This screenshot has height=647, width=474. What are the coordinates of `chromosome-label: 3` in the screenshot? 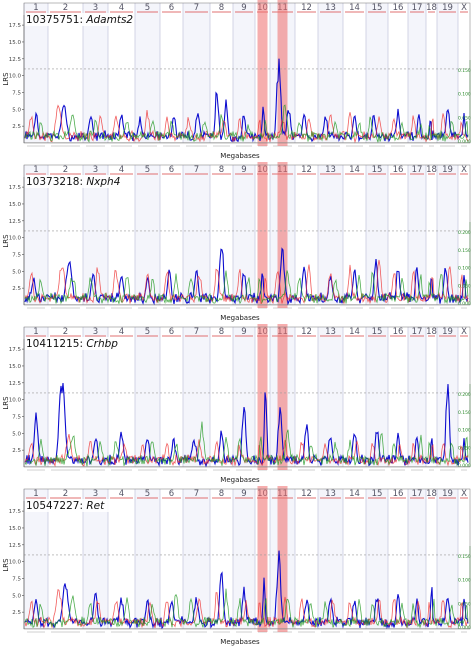 It's located at (95, 494).